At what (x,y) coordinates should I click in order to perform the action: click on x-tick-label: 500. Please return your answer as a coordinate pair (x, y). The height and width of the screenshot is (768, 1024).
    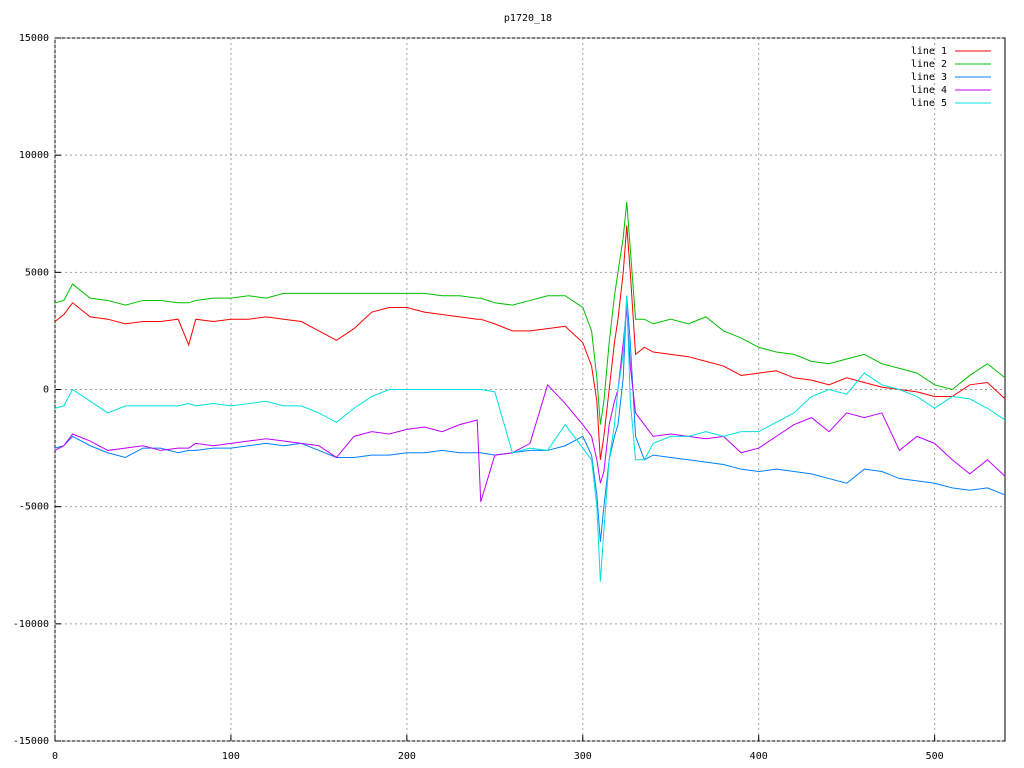
    Looking at the image, I should click on (935, 756).